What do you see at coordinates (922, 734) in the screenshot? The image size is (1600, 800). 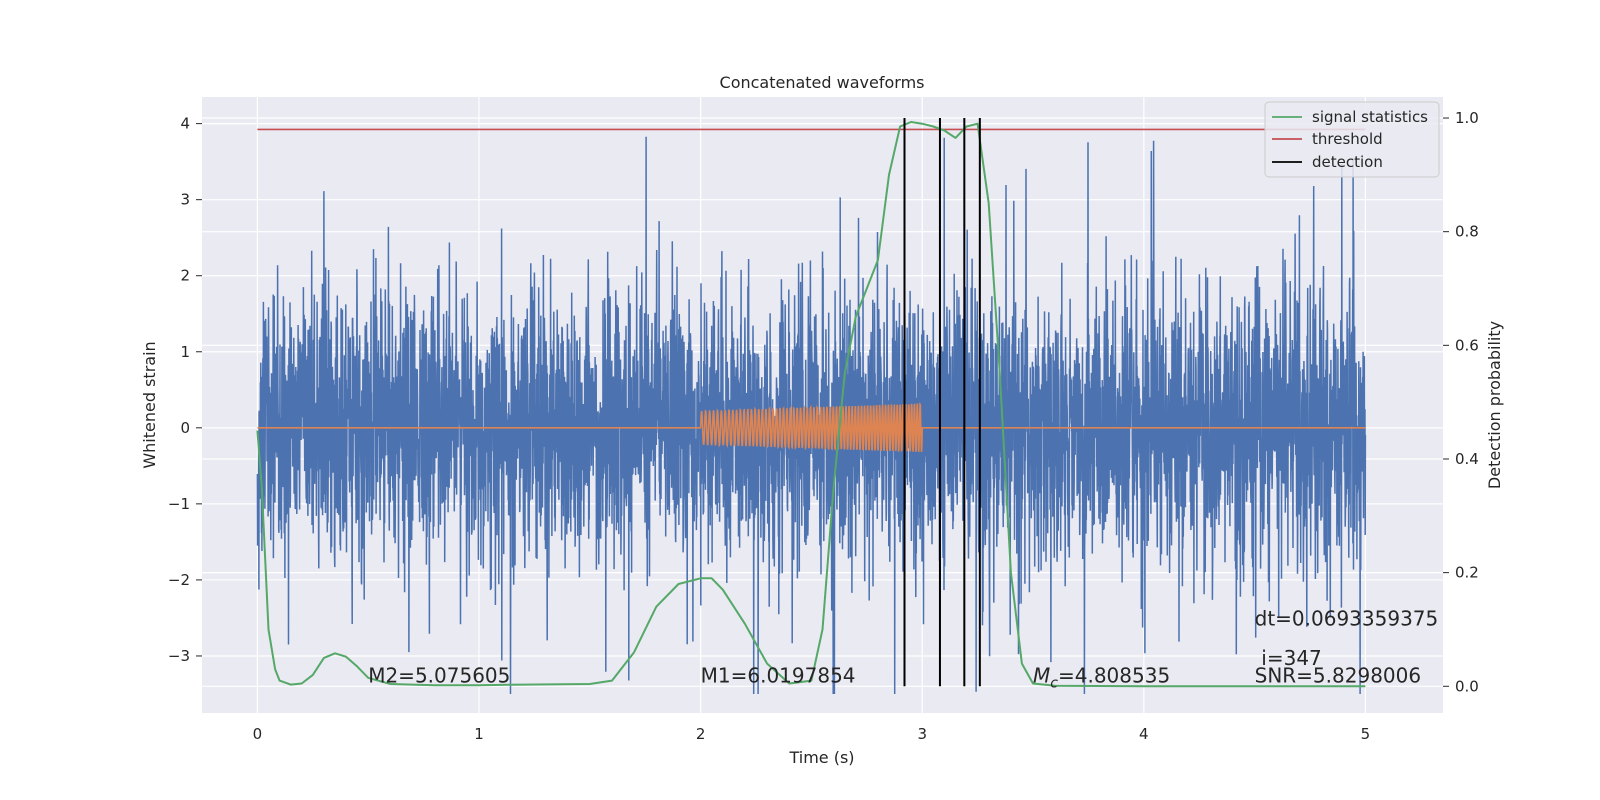 I see `x-tick-label: 3` at bounding box center [922, 734].